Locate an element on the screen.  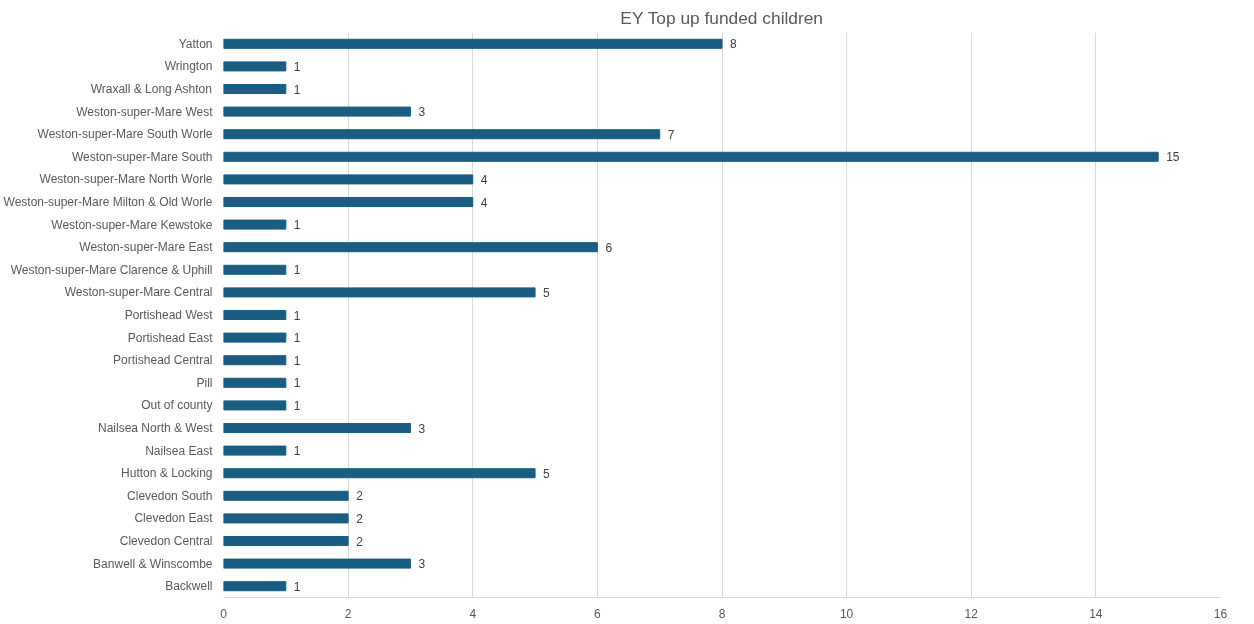
y-tick-label: Clevedon South is located at coordinates (170, 495).